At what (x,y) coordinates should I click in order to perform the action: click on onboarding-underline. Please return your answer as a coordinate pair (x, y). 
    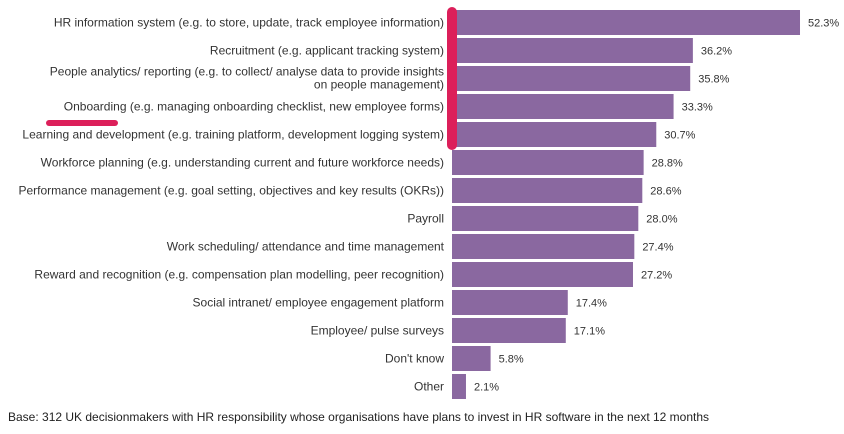
    Looking at the image, I should click on (82, 123).